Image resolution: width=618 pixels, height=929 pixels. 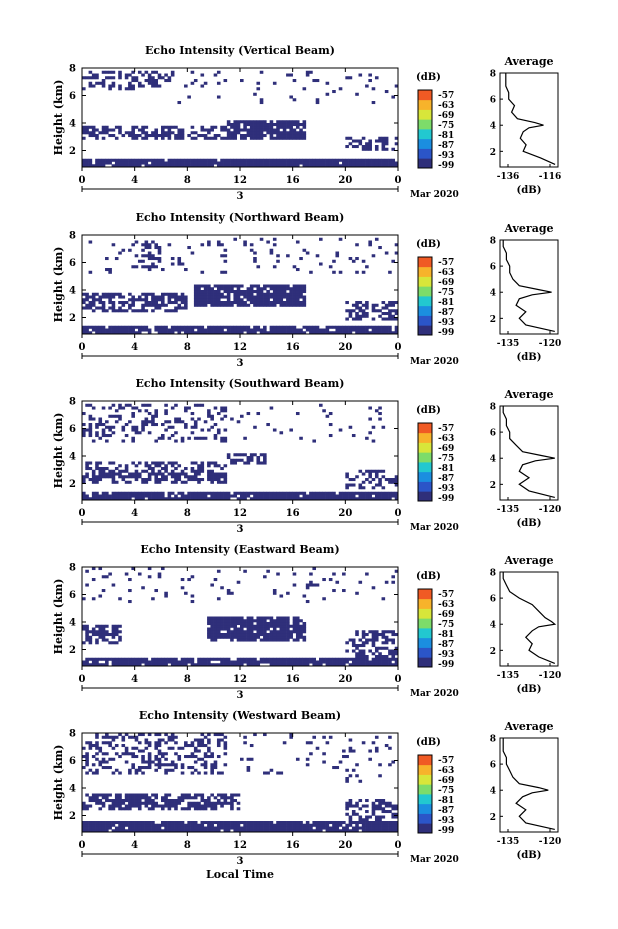 I want to click on y-tick-label: 2, so click(x=72, y=816).